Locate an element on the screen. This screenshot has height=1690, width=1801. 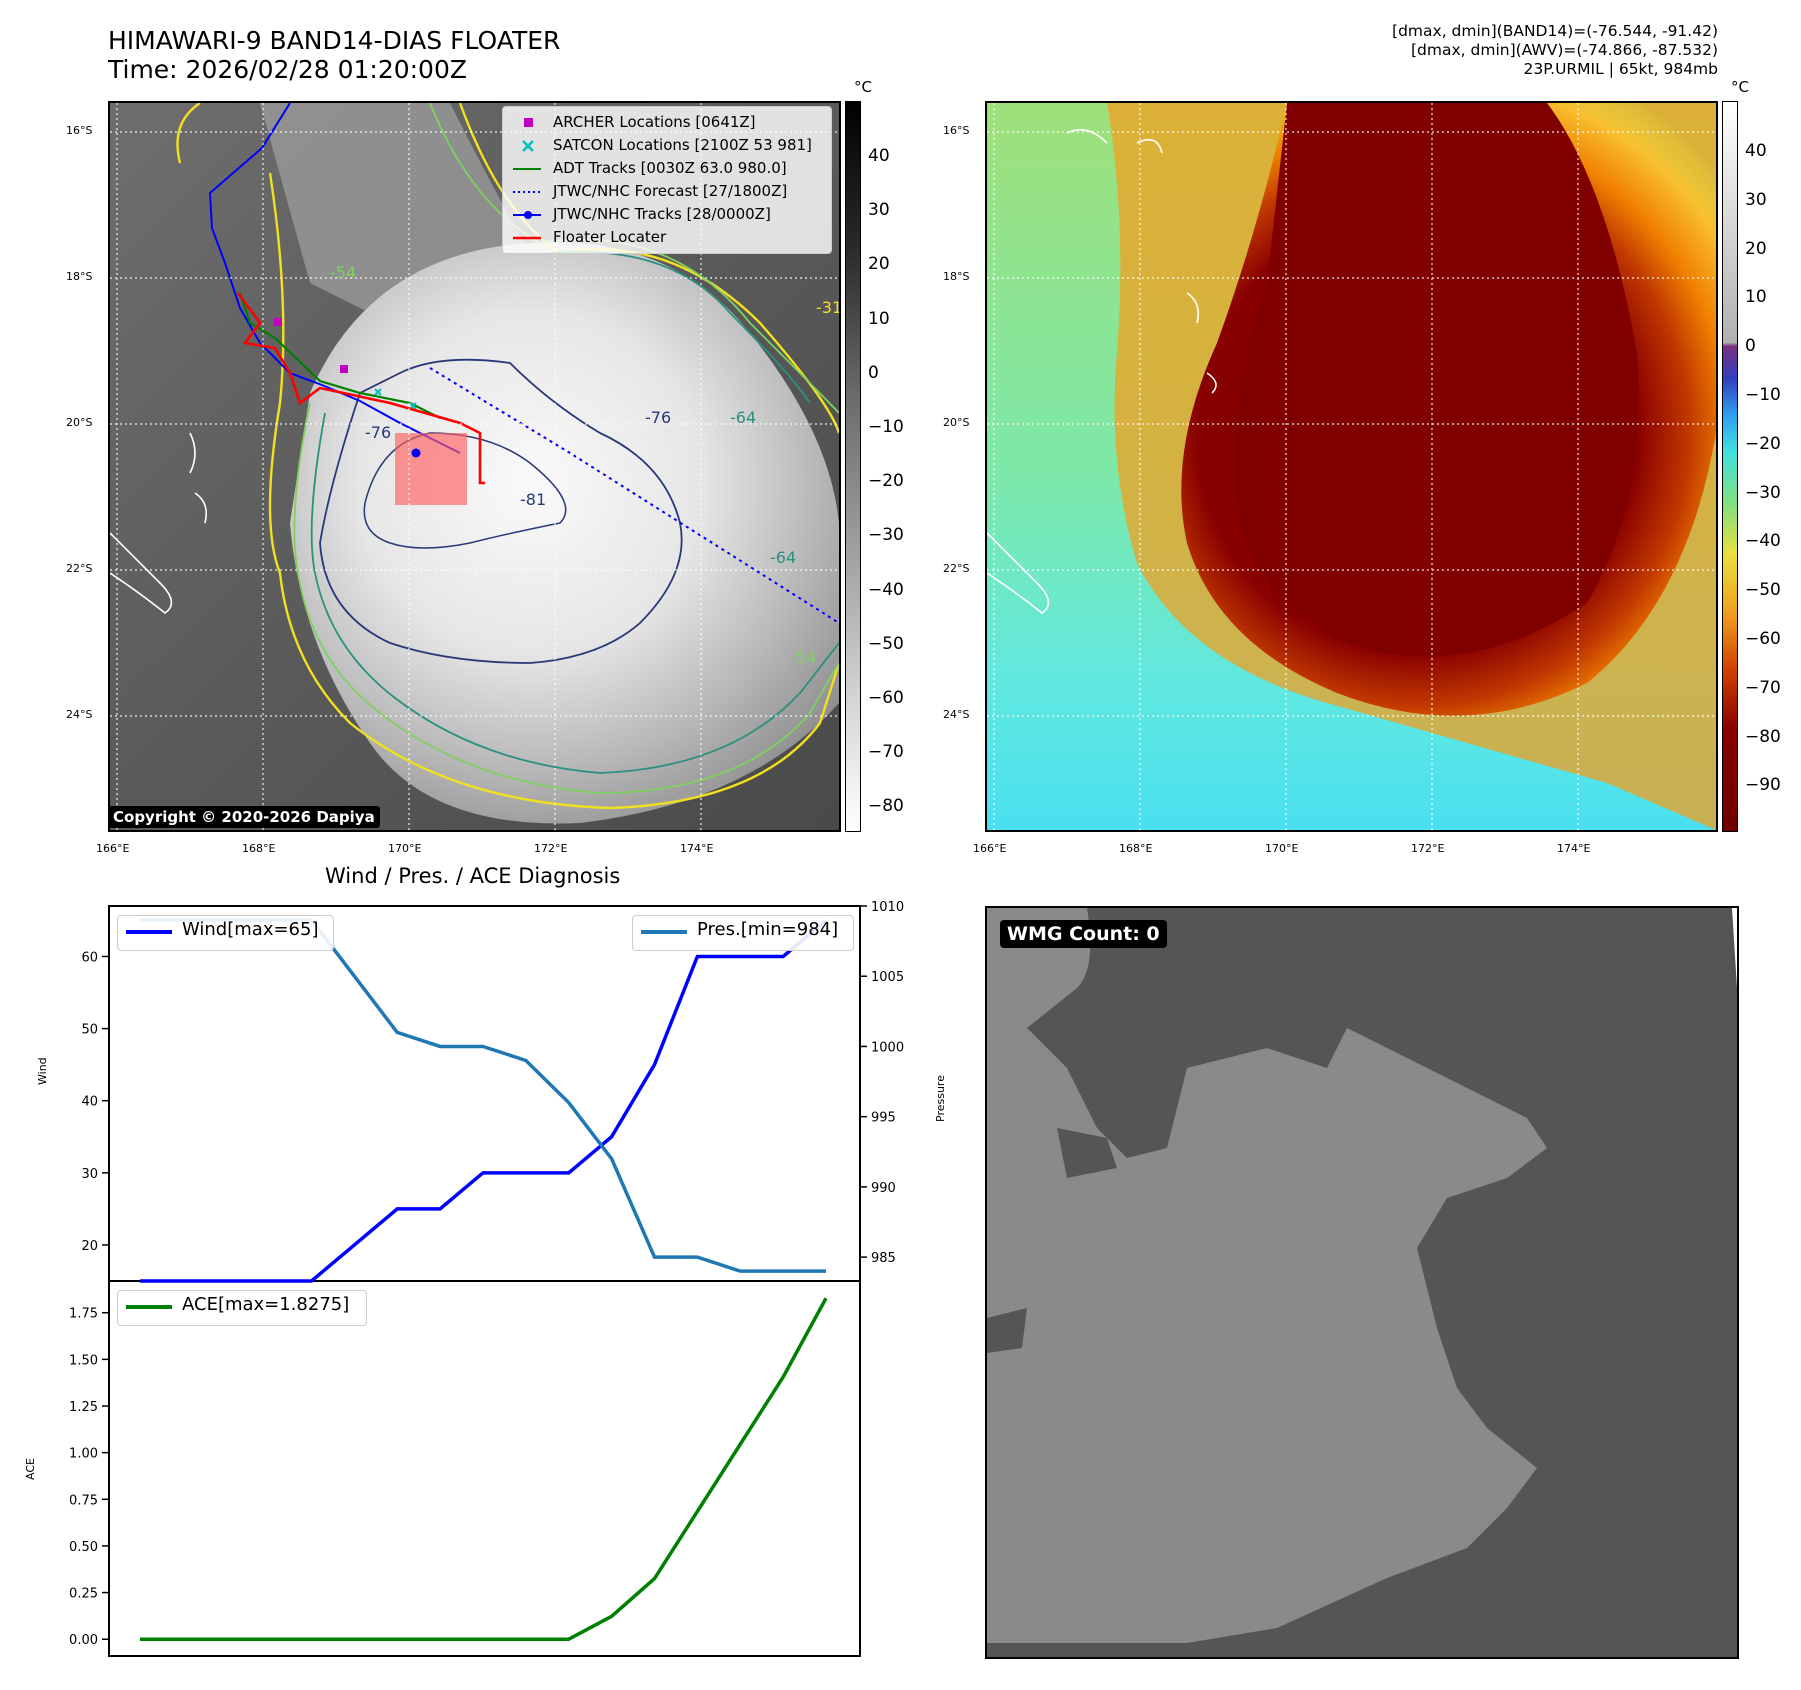
legend-satcon-label: SATCON Locations [2100Z 53 981] is located at coordinates (682, 145).